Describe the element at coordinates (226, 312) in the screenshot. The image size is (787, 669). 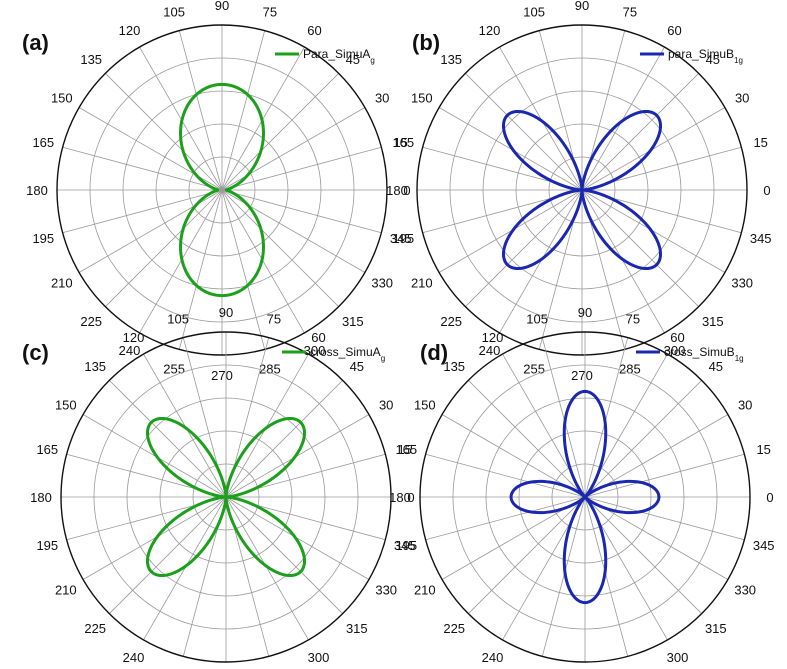
I see `angle-tick-label: 90` at that location.